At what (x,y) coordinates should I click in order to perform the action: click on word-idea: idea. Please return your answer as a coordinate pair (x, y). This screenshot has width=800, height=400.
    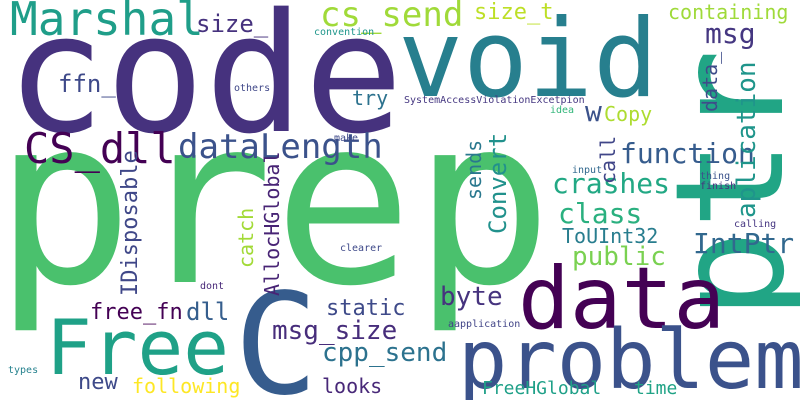
    Looking at the image, I should click on (562, 110).